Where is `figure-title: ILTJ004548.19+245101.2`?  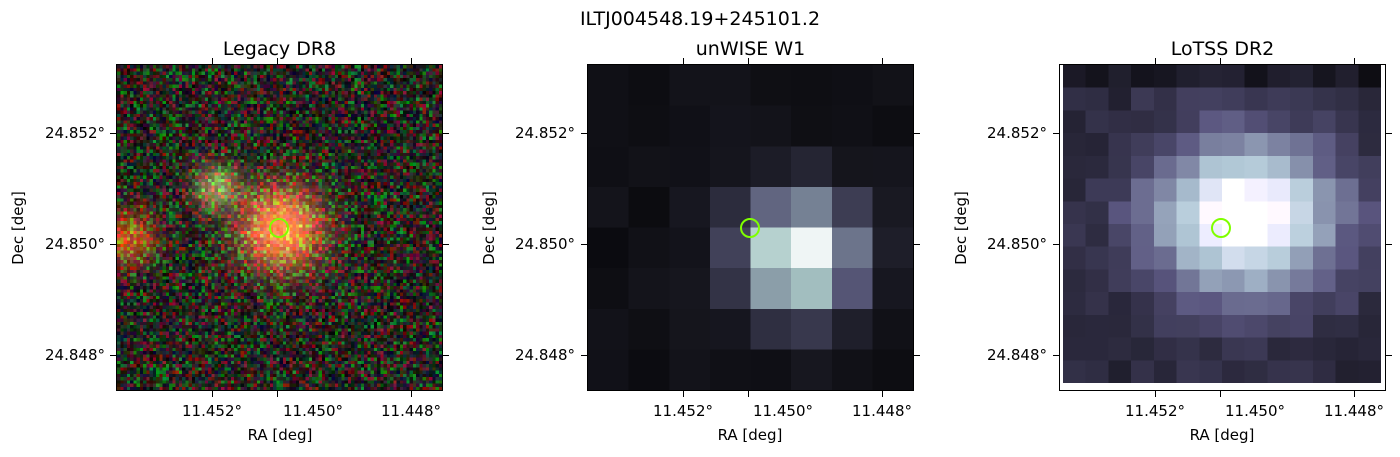
figure-title: ILTJ004548.19+245101.2 is located at coordinates (700, 19).